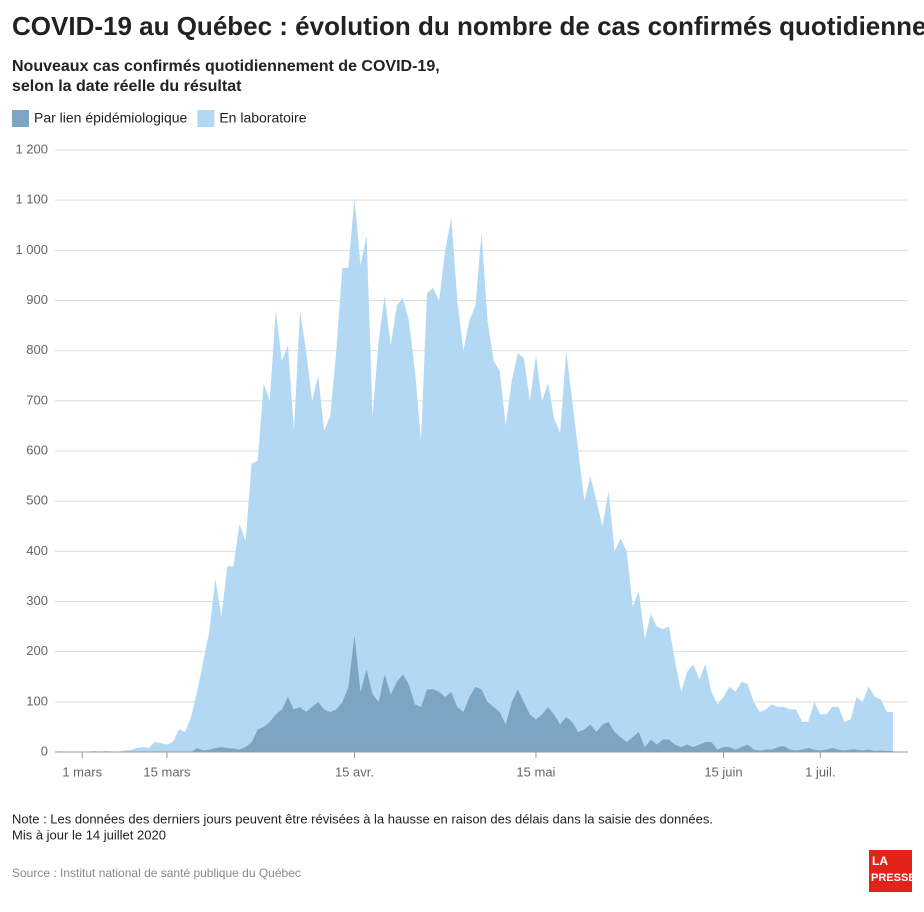 This screenshot has width=924, height=912. I want to click on y-tick-label: 600, so click(37, 449).